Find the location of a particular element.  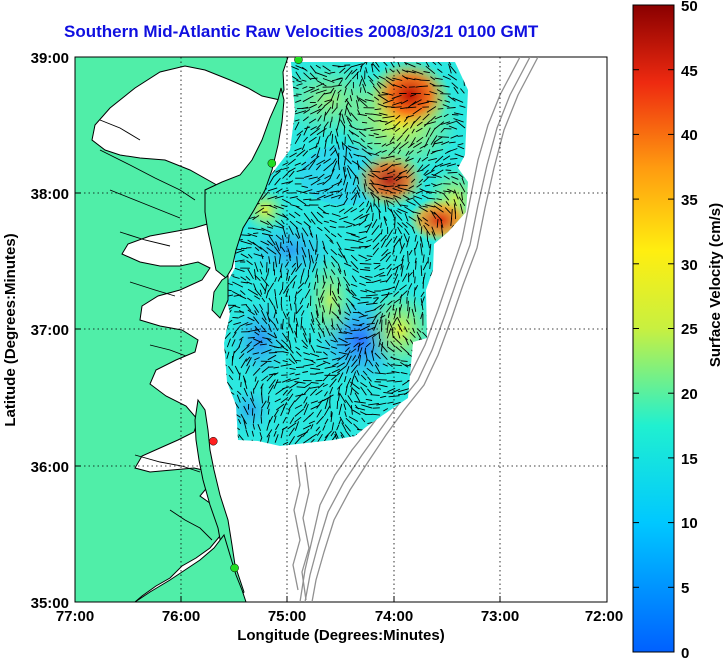

x-tick-labels: 77:00 76:00 75:00 74:00 73:00 72:00 is located at coordinates (339, 616).